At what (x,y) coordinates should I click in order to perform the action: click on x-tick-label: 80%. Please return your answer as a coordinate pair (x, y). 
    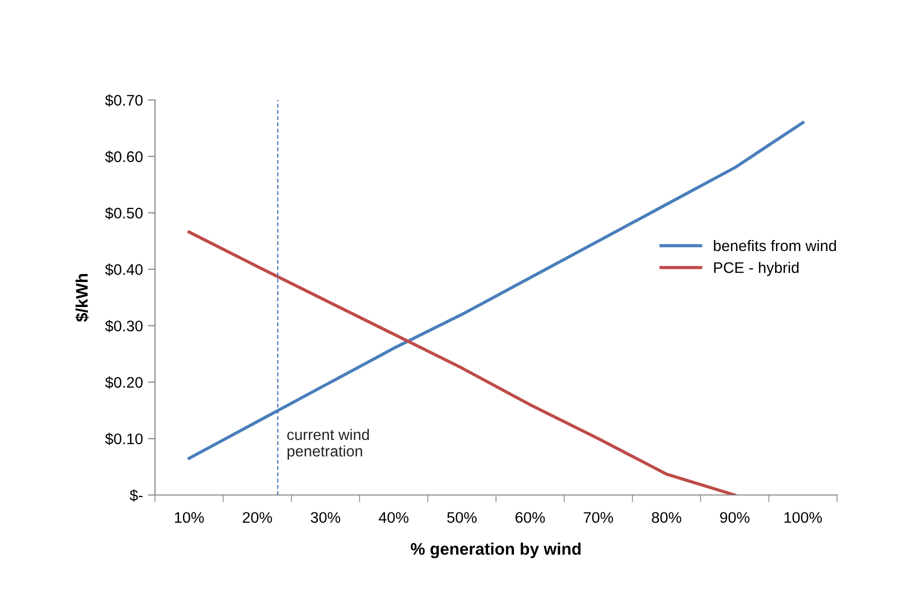
    Looking at the image, I should click on (667, 517).